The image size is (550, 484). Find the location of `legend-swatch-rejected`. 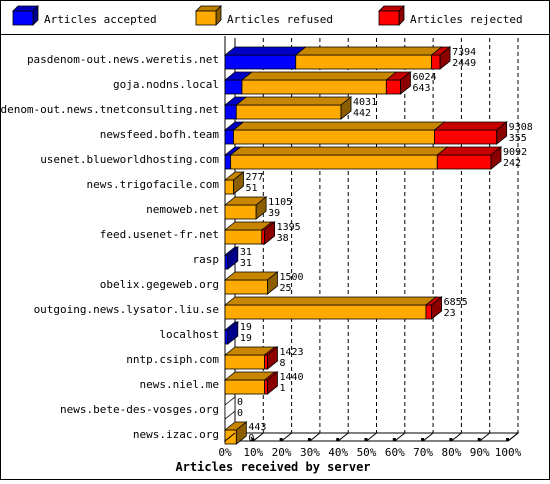

legend-swatch-rejected is located at coordinates (389, 18).